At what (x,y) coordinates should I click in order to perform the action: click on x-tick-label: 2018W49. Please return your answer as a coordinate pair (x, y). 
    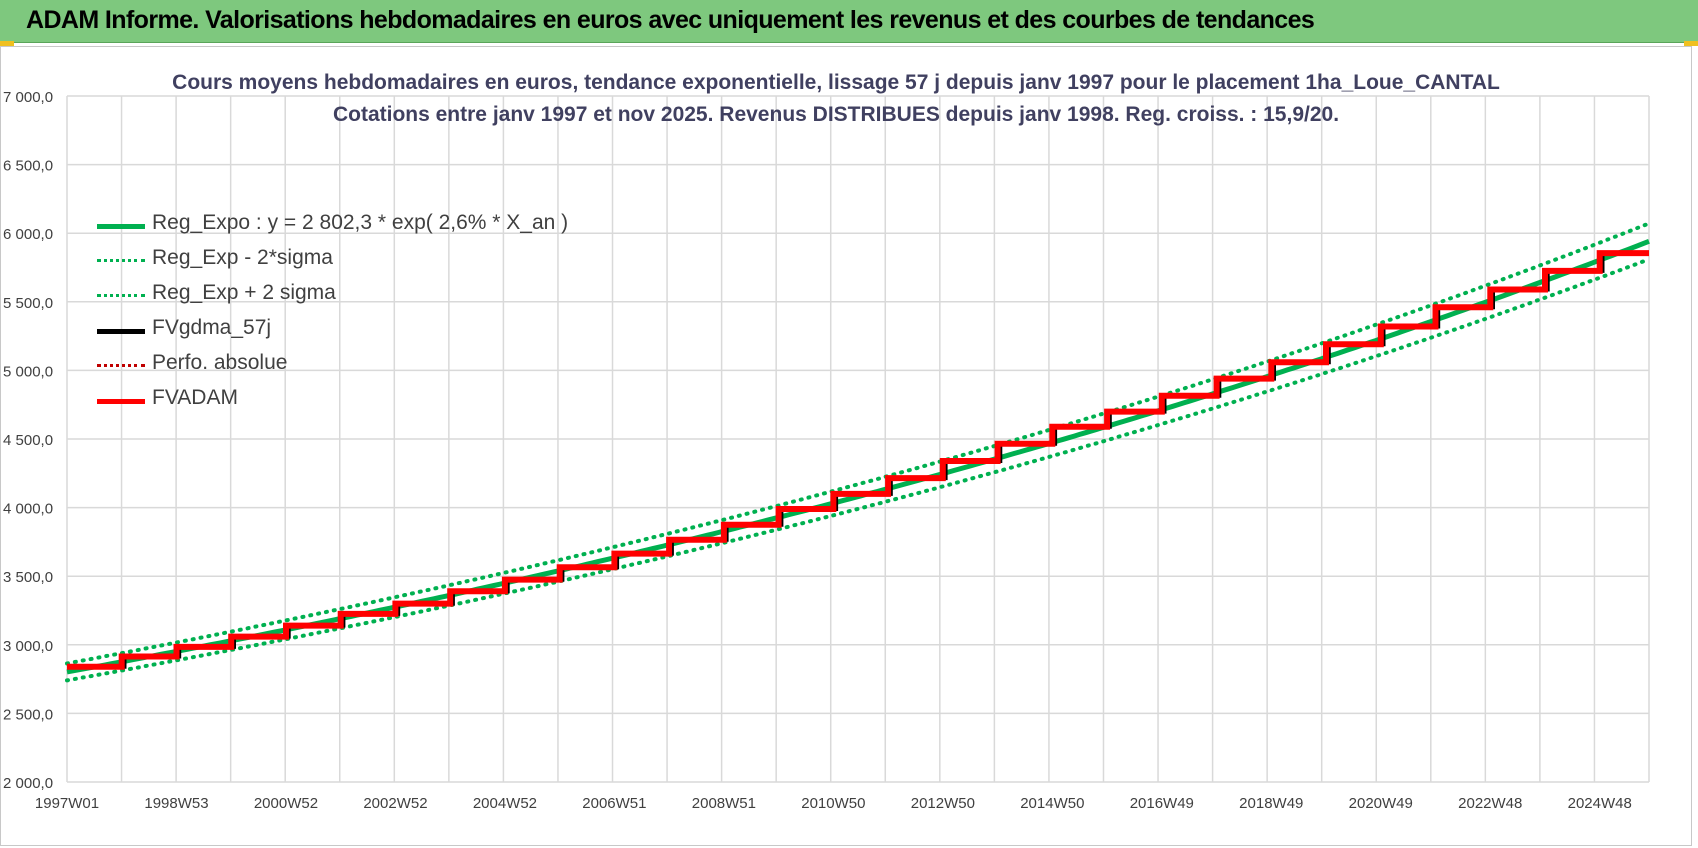
    Looking at the image, I should click on (1271, 803).